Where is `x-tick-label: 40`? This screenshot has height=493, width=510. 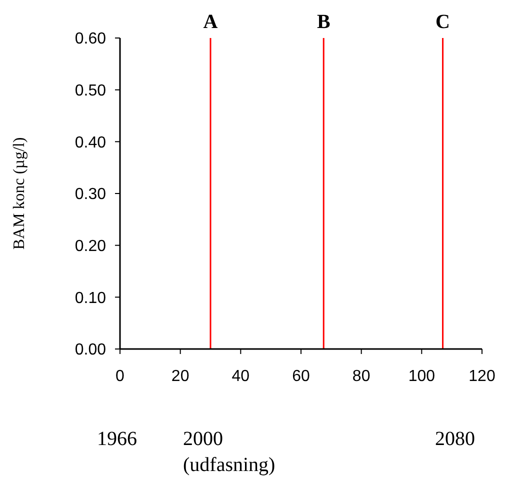
x-tick-label: 40 is located at coordinates (241, 376).